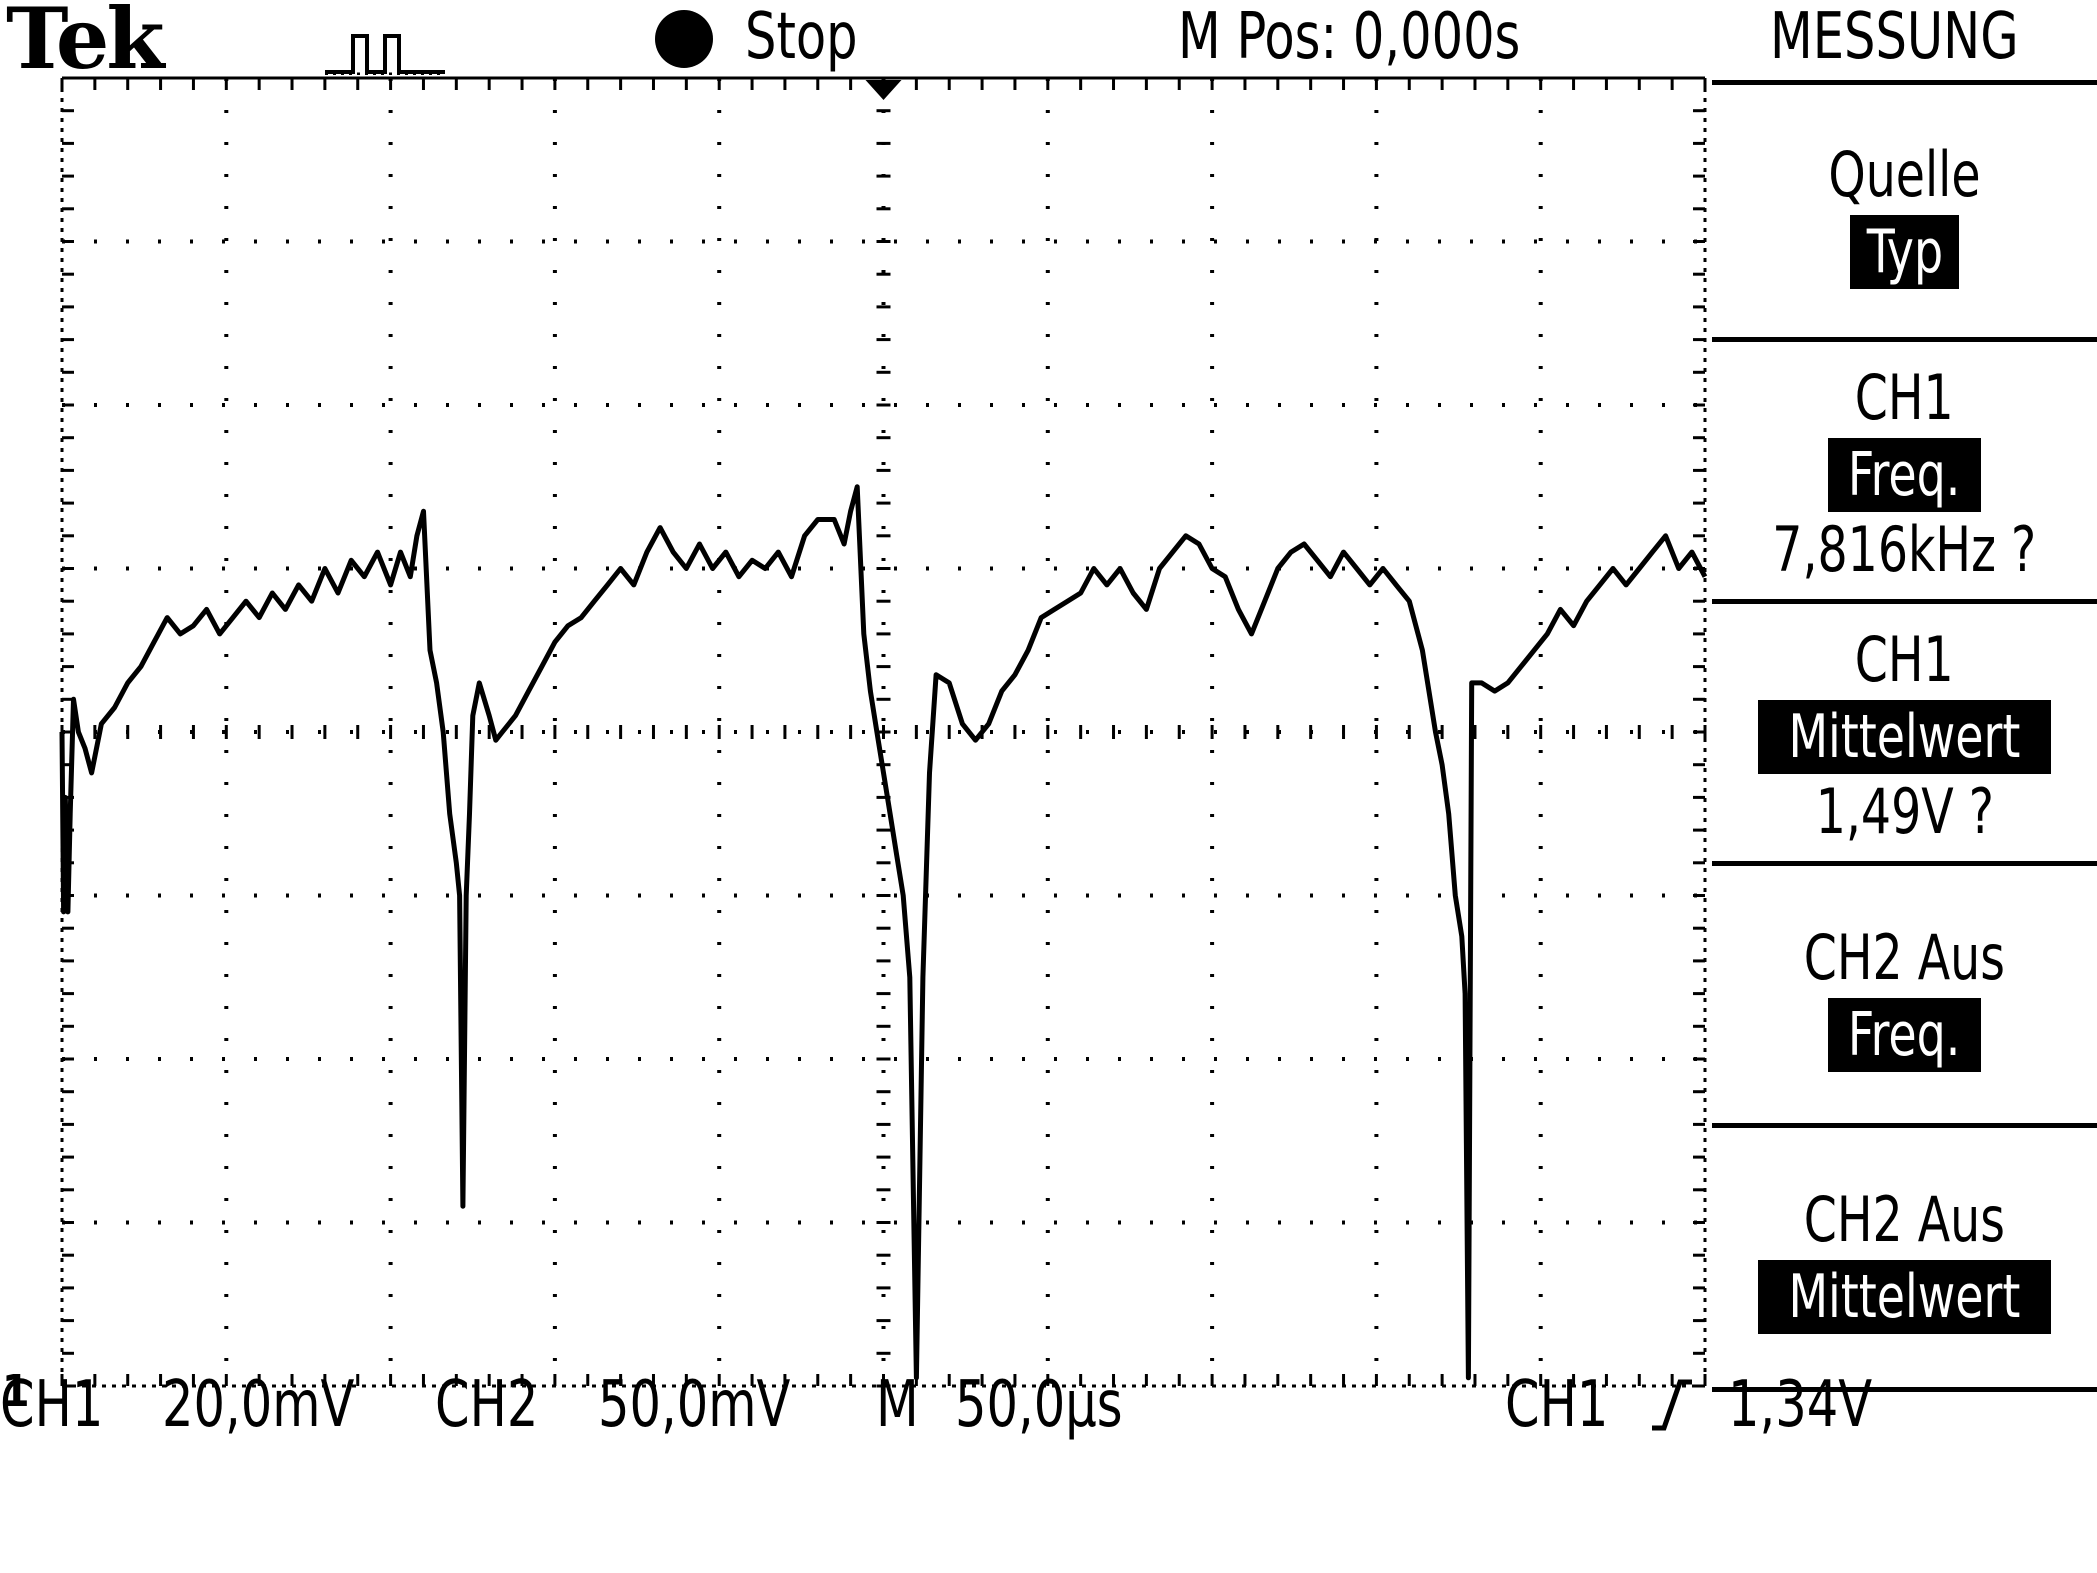 The image size is (2097, 1573). Describe the element at coordinates (16, 1391) in the screenshot. I see `ch1-ground-marker: 1` at that location.